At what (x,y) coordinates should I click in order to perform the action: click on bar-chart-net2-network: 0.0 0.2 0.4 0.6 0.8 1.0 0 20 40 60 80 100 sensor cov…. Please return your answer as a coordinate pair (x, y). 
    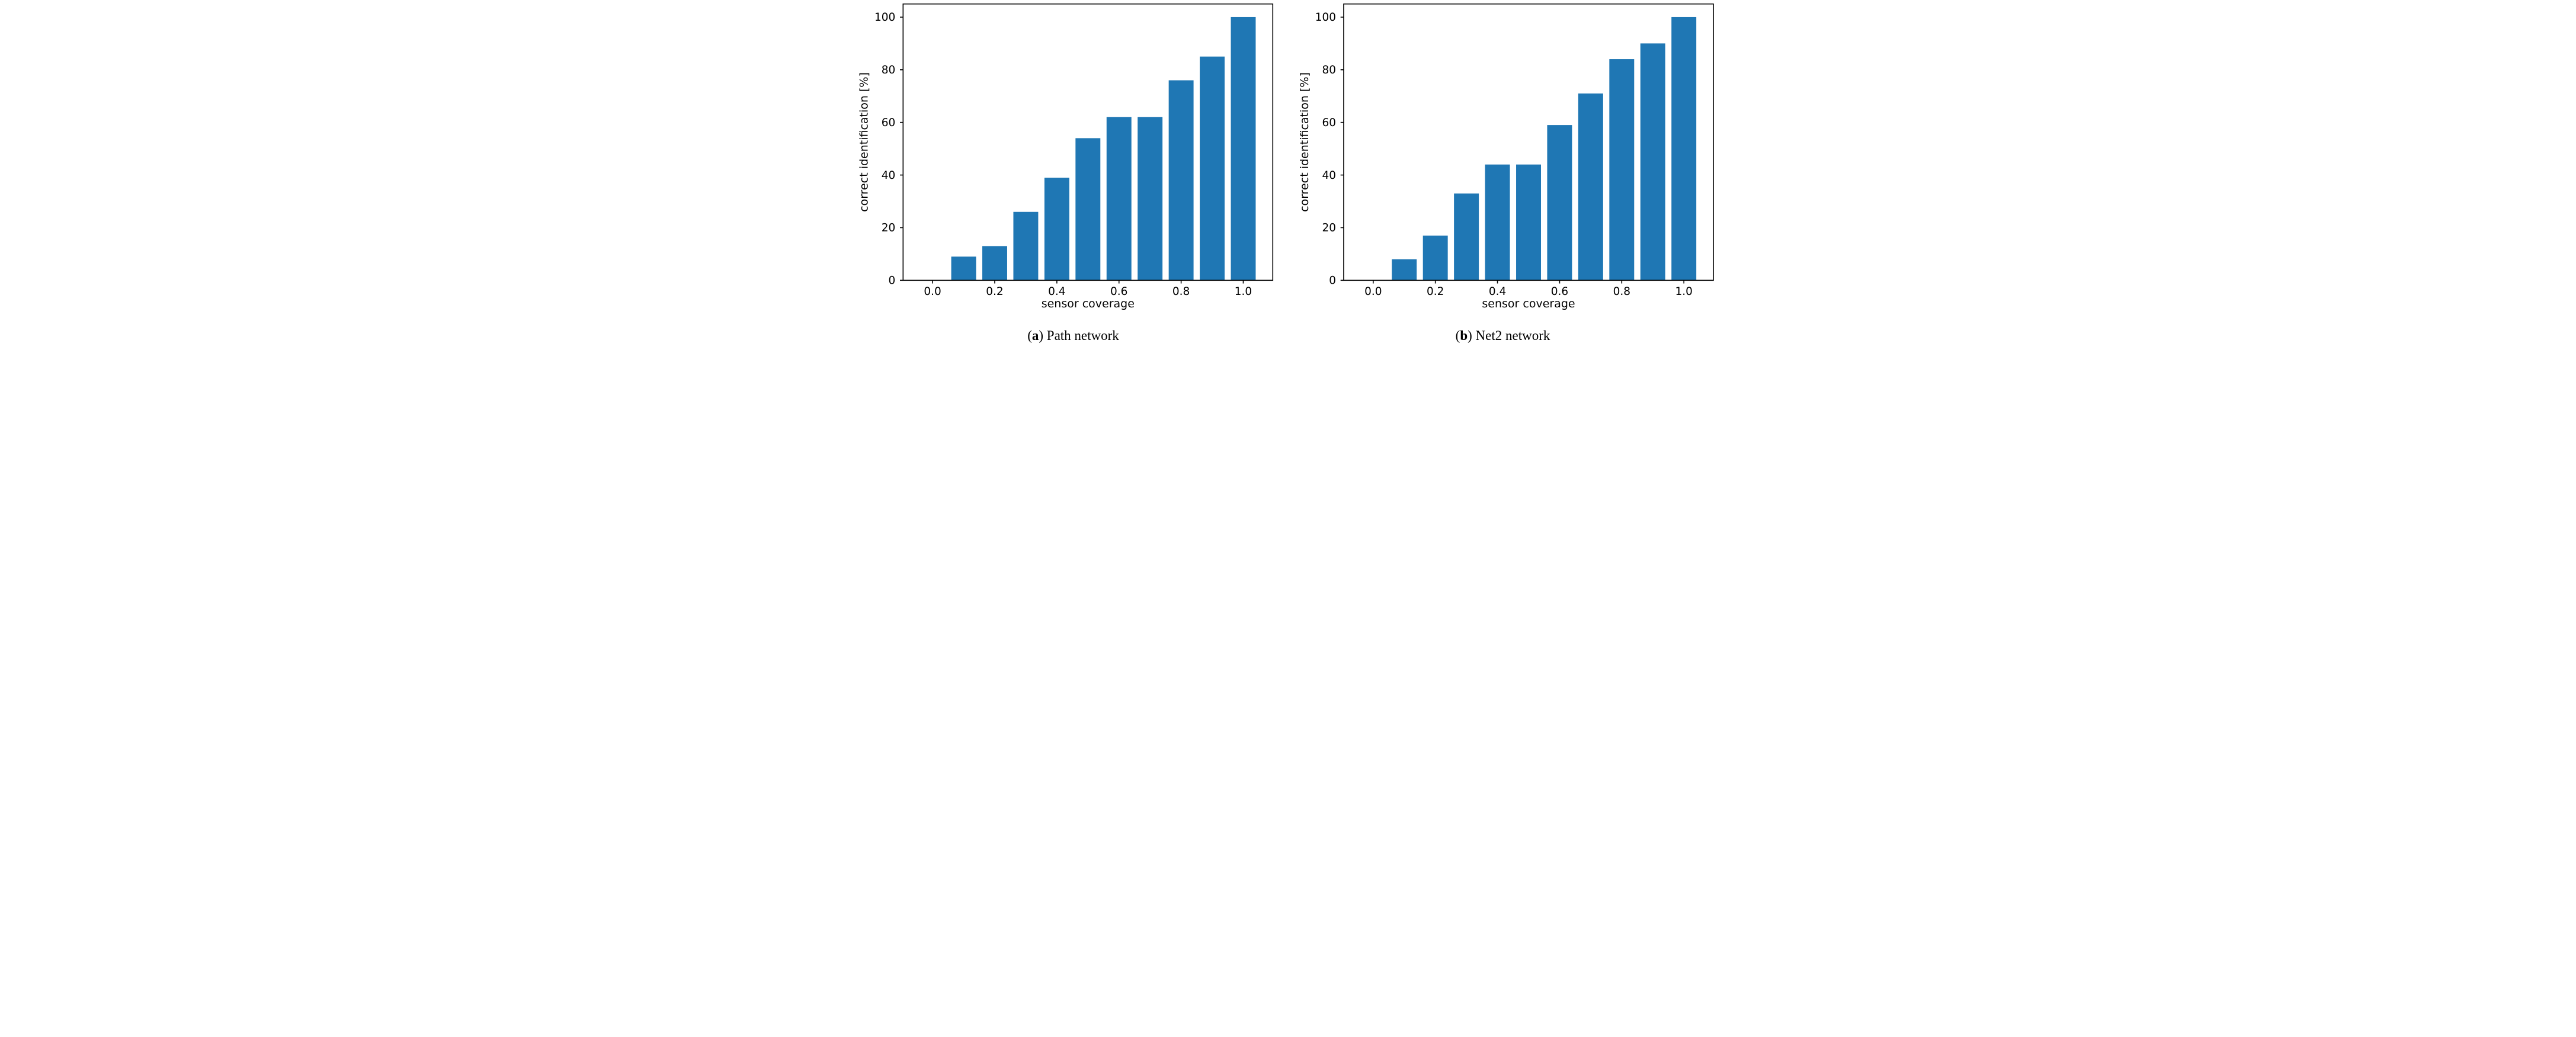
    Looking at the image, I should click on (1506, 156).